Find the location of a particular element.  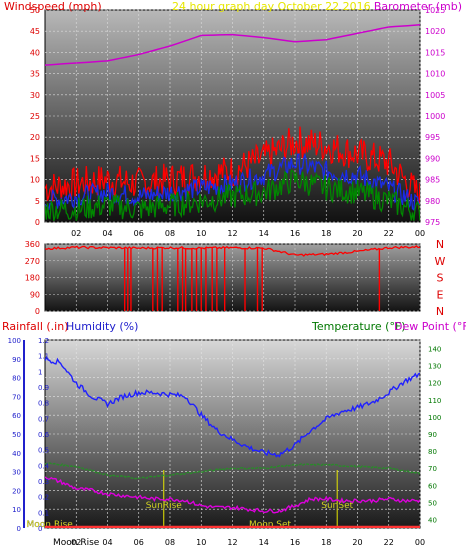

top-x-tick-label: 20 is located at coordinates (357, 233).